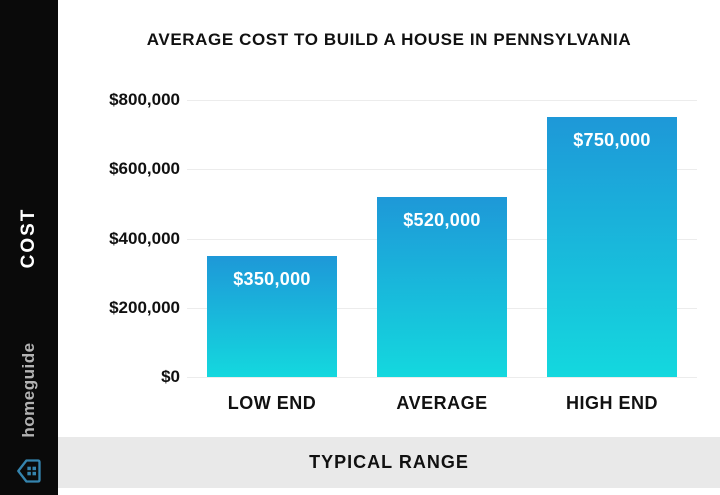  I want to click on y-tick-label: $600,000, so click(144, 169).